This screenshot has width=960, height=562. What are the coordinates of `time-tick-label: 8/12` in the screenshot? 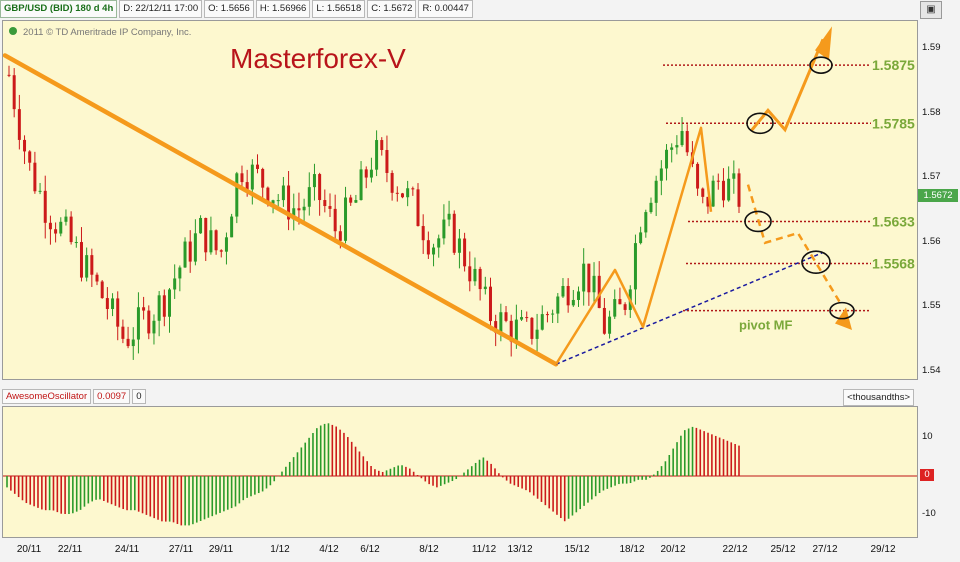 It's located at (429, 549).